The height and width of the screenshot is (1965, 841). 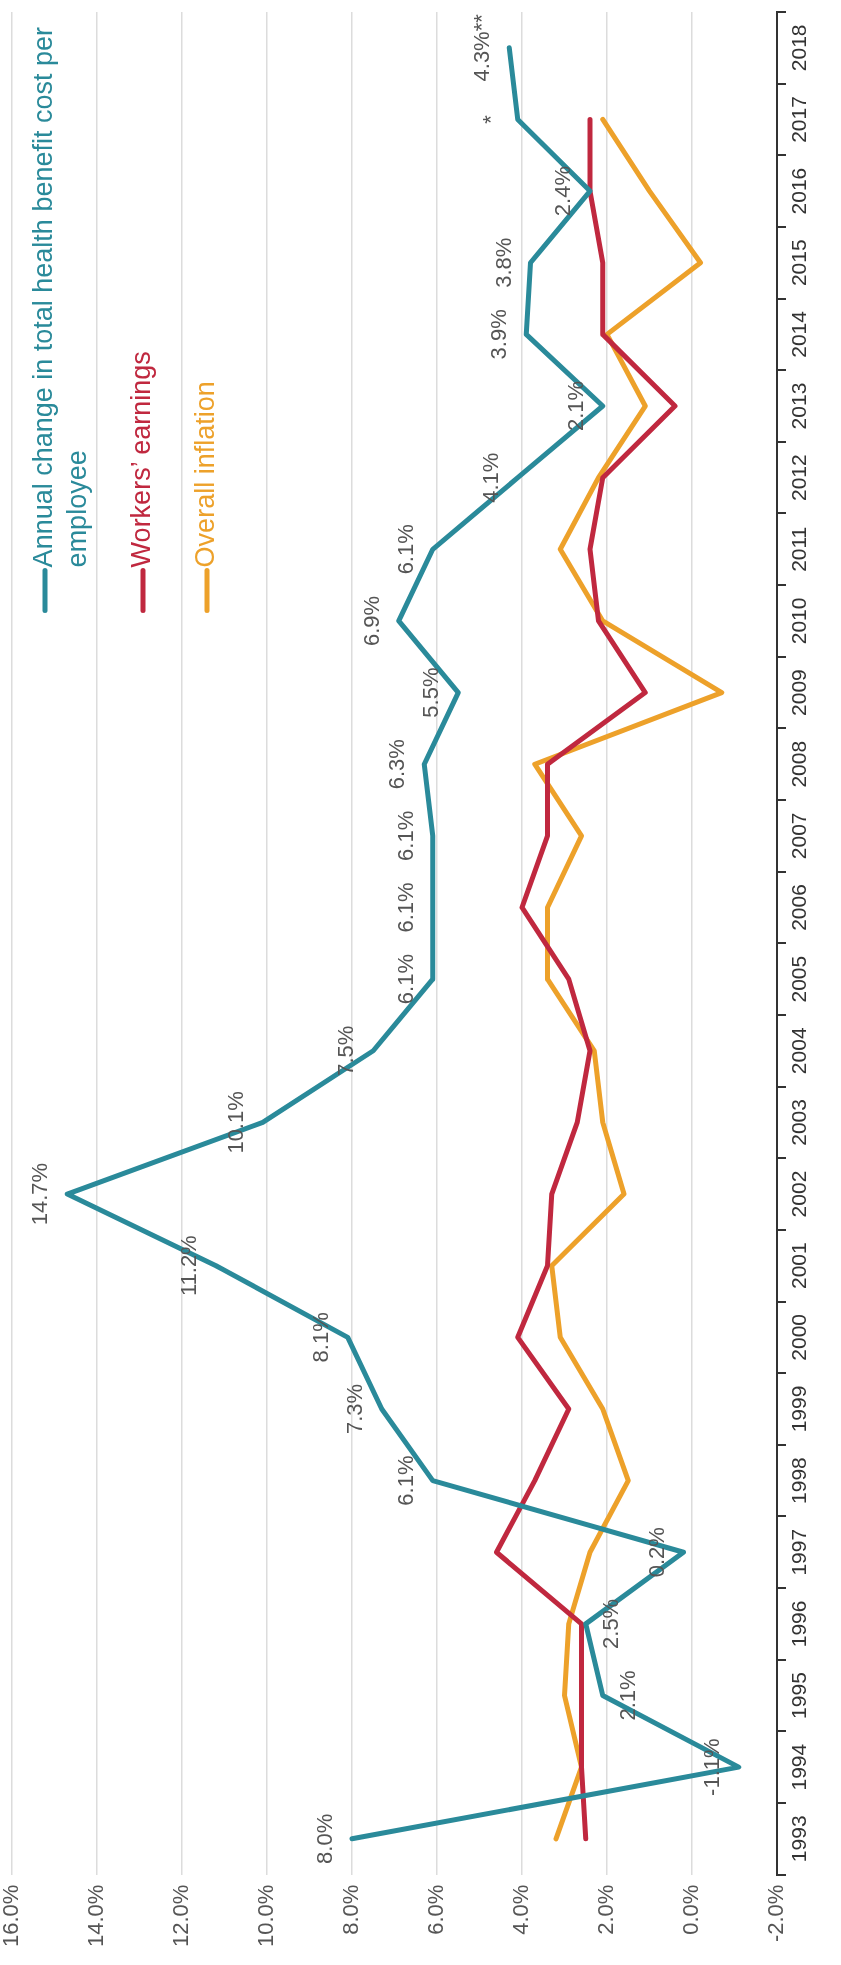 I want to click on y-tick-label: 2000, so click(x=799, y=1337).